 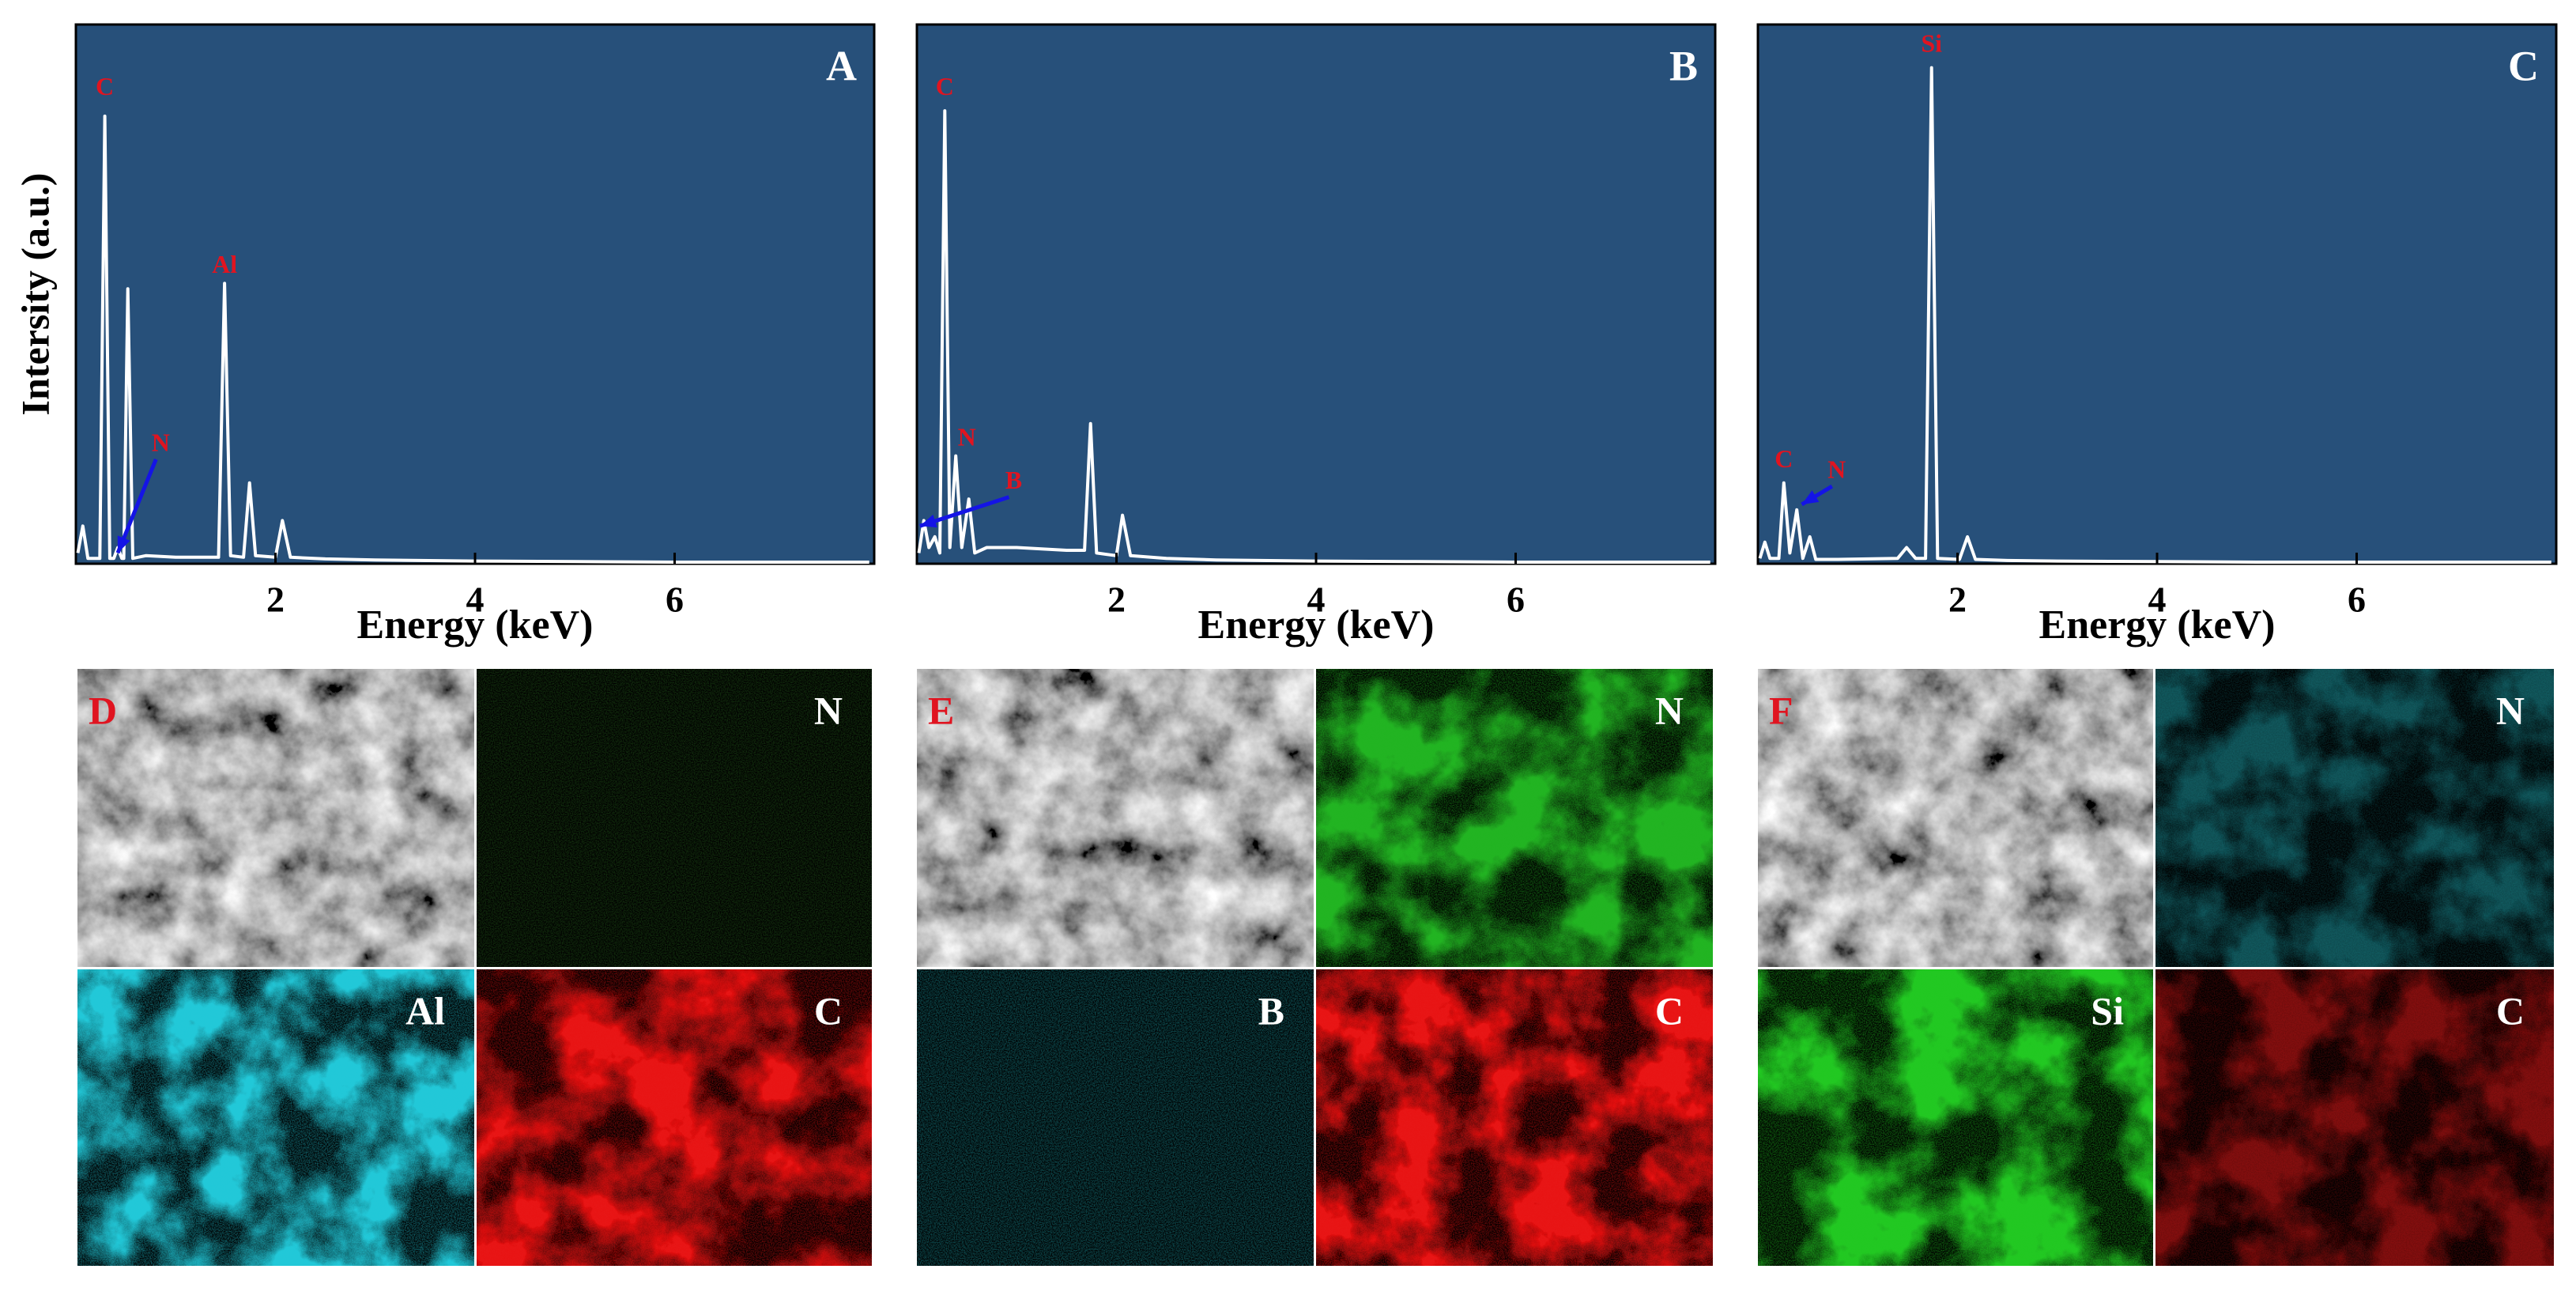 What do you see at coordinates (1683, 65) in the screenshot?
I see `panel-label: B` at bounding box center [1683, 65].